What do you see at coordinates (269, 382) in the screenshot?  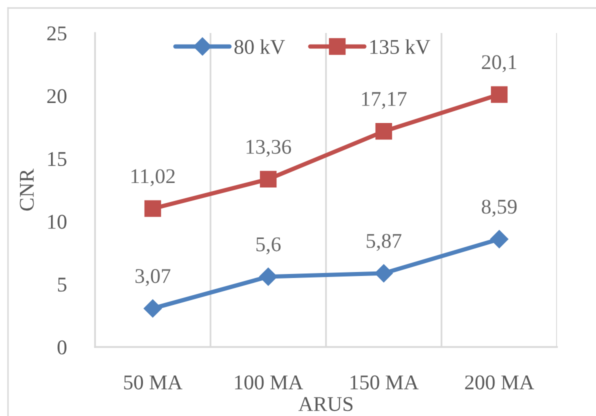 I see `x-tick-label: 100 MA` at bounding box center [269, 382].